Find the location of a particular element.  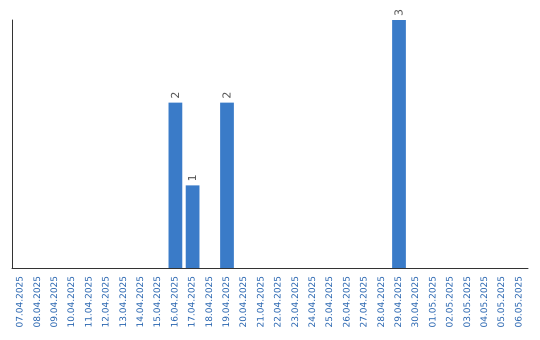

x-tick-label: 01.05.2025 is located at coordinates (433, 302).